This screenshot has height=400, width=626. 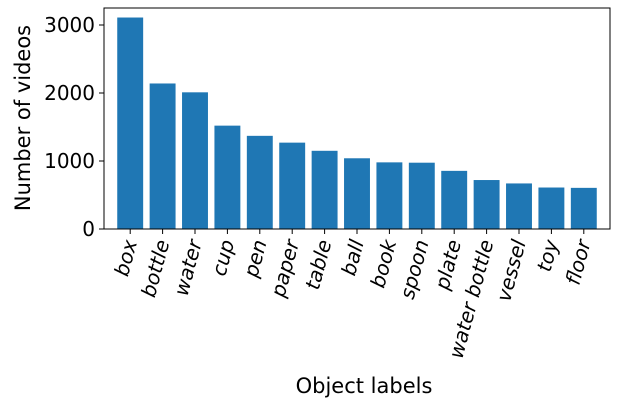 What do you see at coordinates (389, 195) in the screenshot?
I see `bar-book` at bounding box center [389, 195].